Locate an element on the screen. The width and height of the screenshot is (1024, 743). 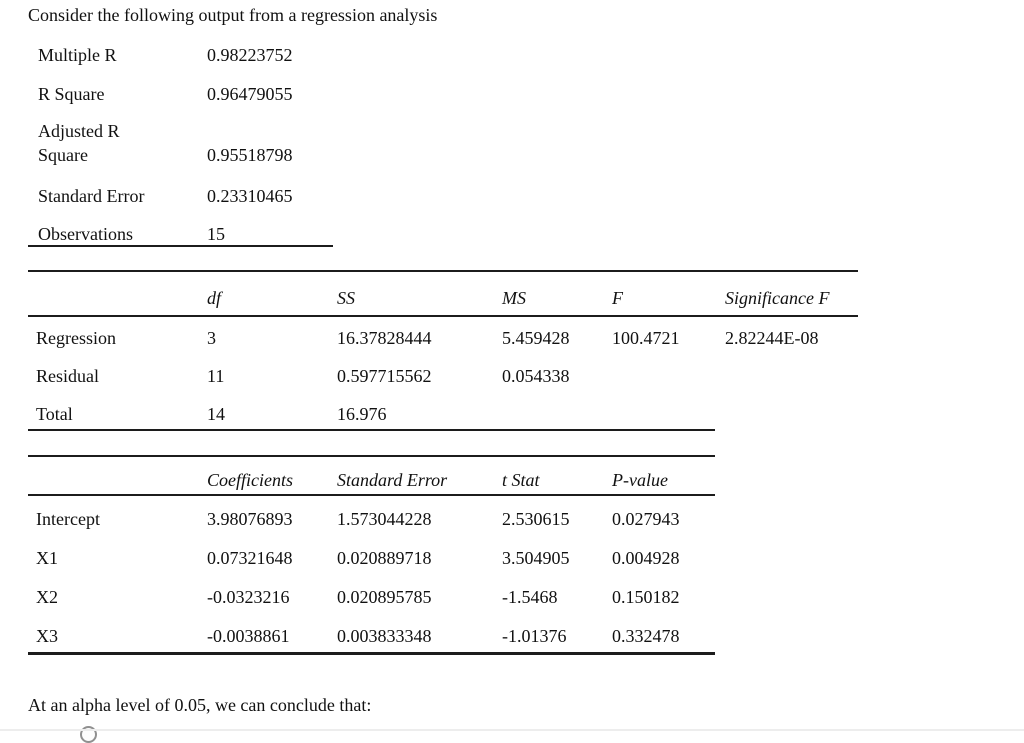
stat-value: 0.95518798 is located at coordinates (250, 155).